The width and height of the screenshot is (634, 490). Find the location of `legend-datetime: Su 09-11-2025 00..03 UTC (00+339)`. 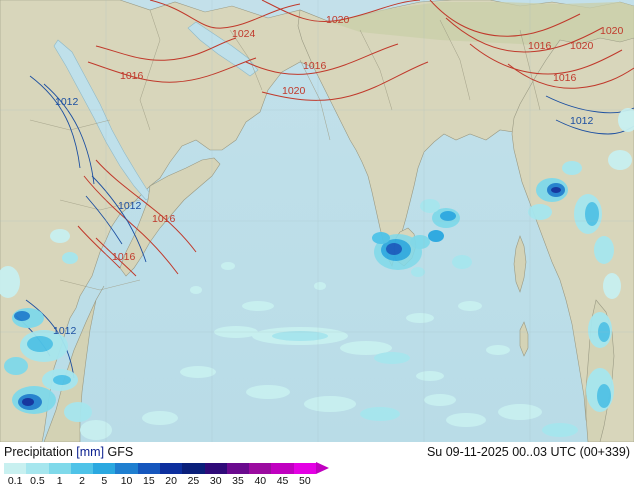

legend-datetime: Su 09-11-2025 00..03 UTC (00+339) is located at coordinates (528, 452).